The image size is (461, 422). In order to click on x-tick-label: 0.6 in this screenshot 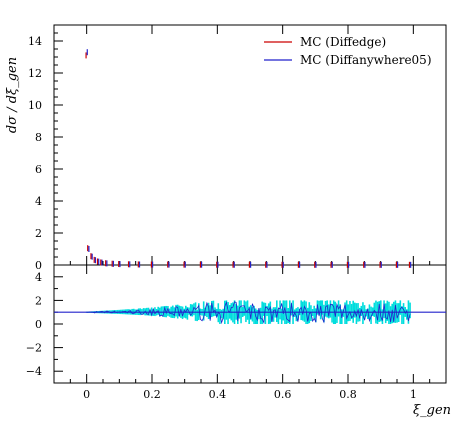, I will do `click(283, 394)`.